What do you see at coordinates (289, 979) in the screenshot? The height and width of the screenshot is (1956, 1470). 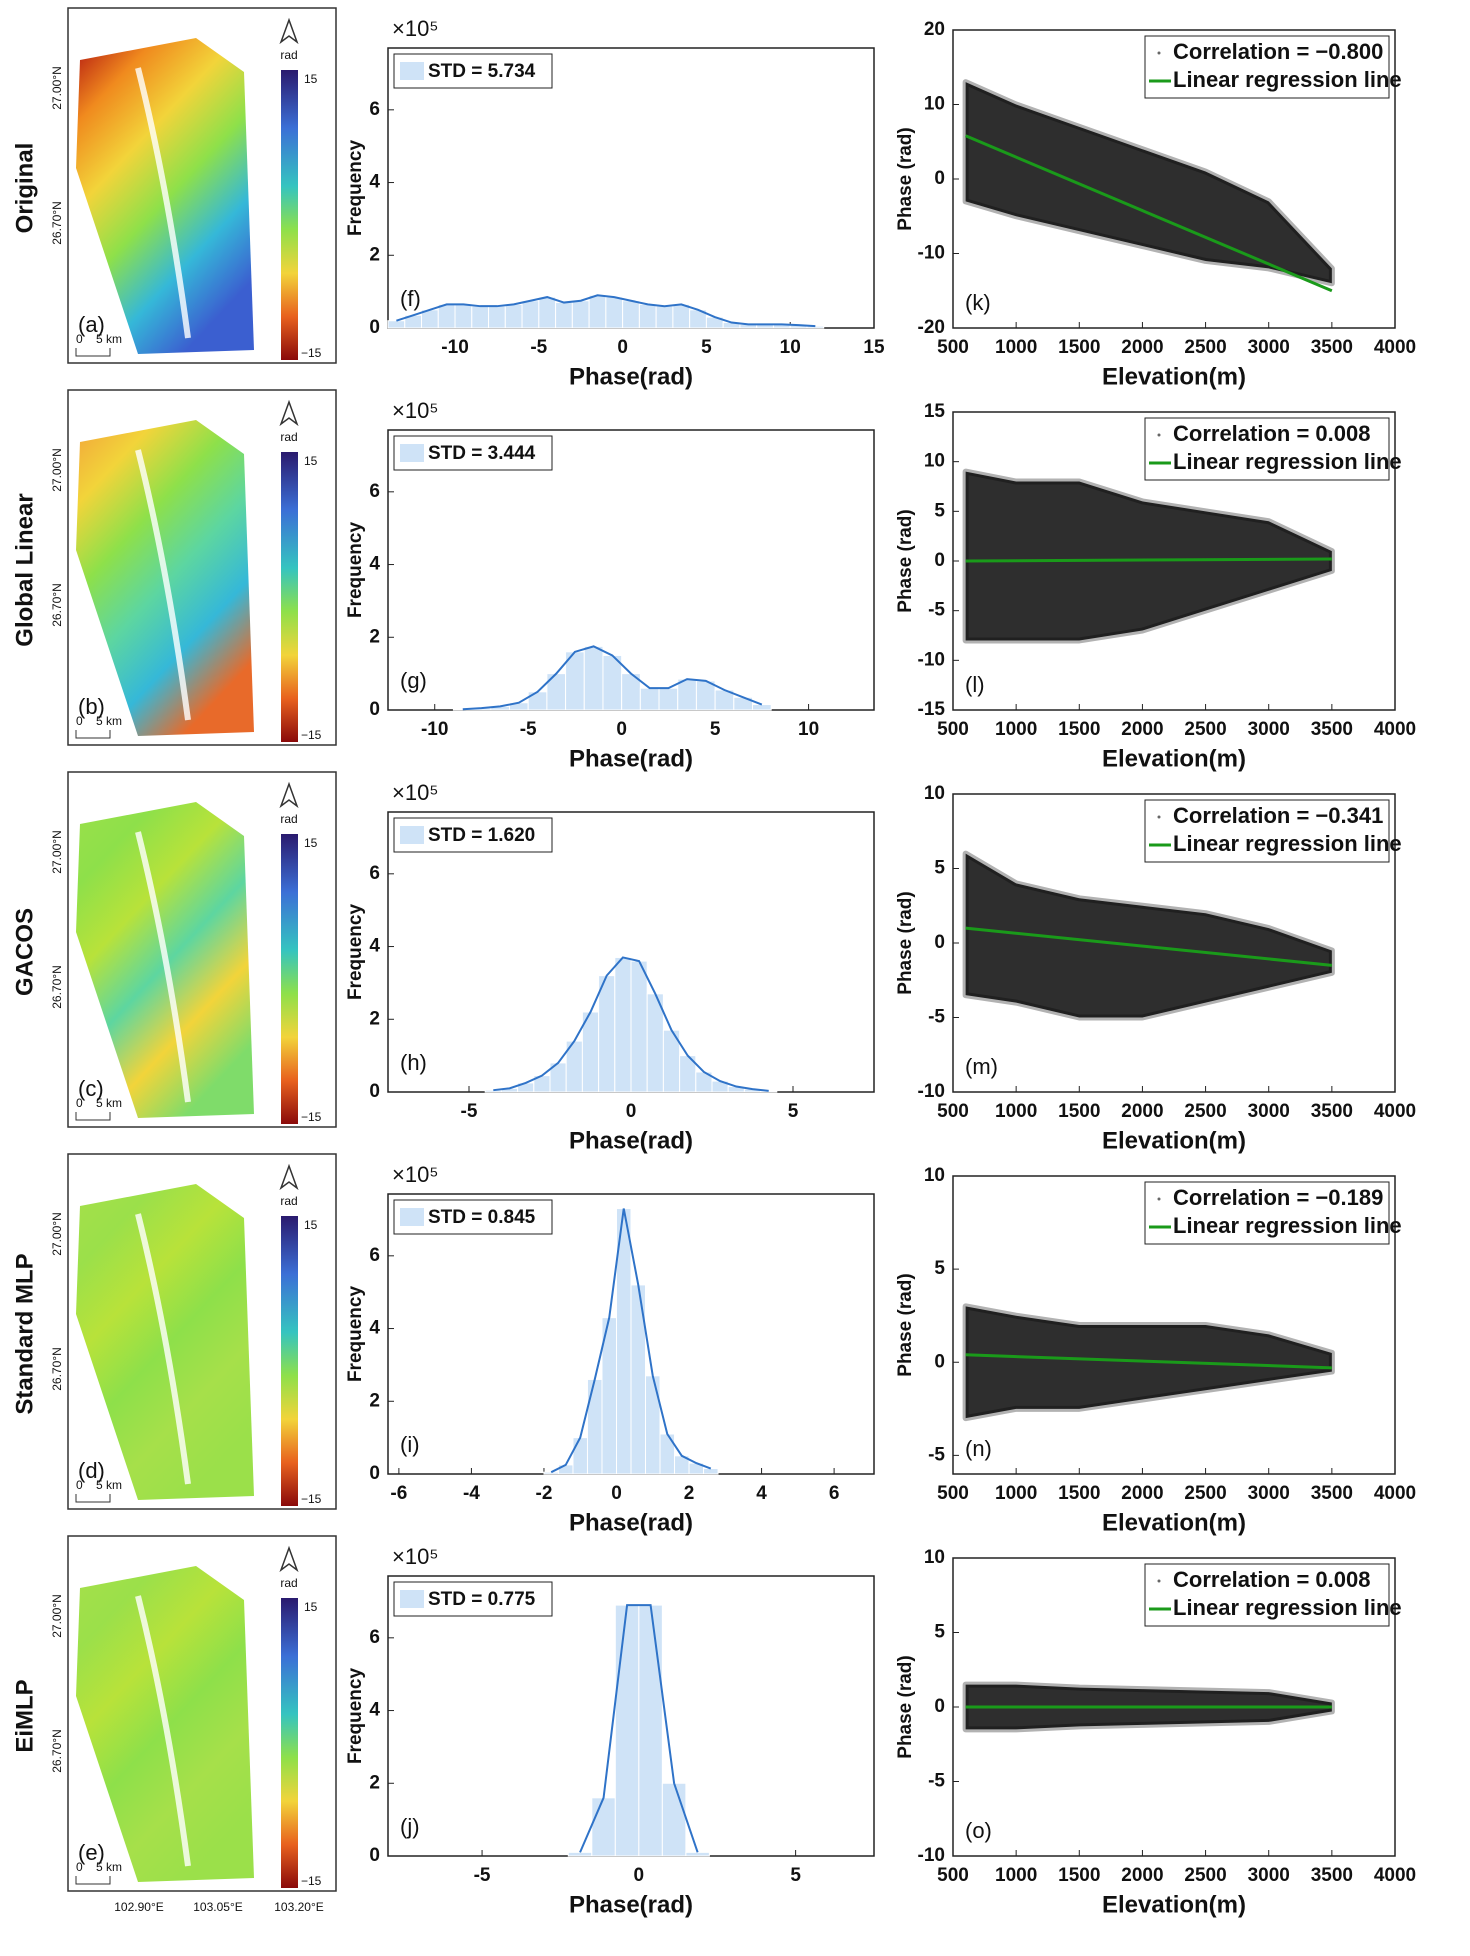 I see `colorbar` at bounding box center [289, 979].